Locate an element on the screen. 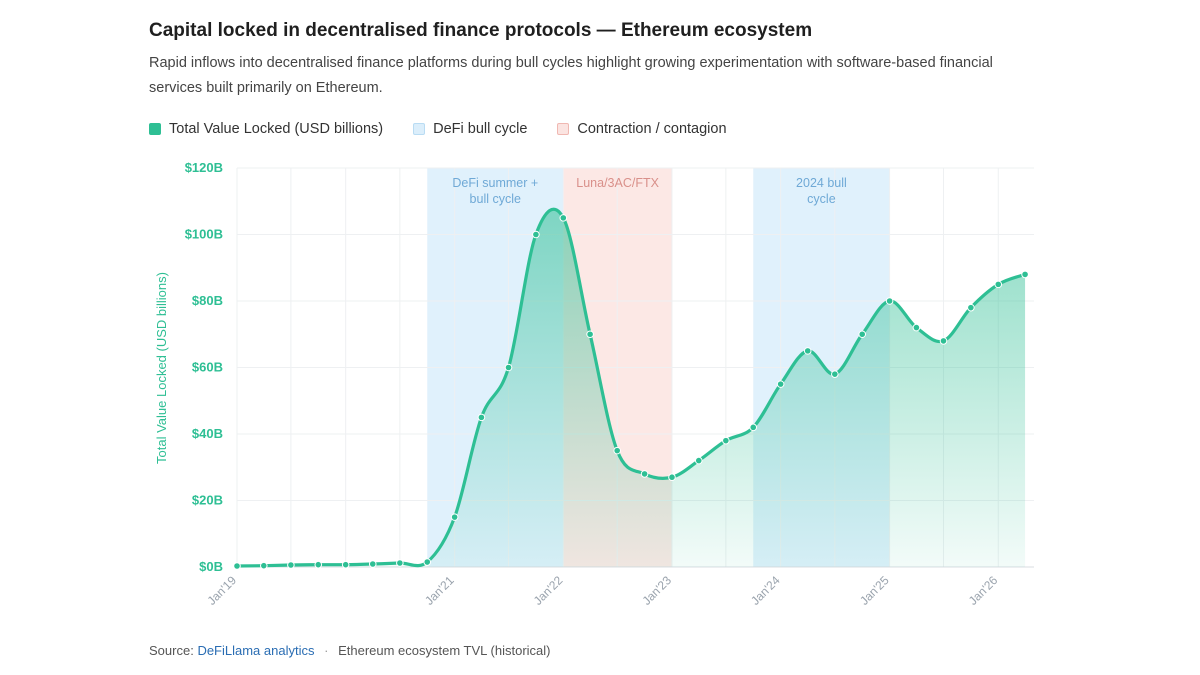  legend-label-contraction: Contraction / contagion is located at coordinates (652, 129).